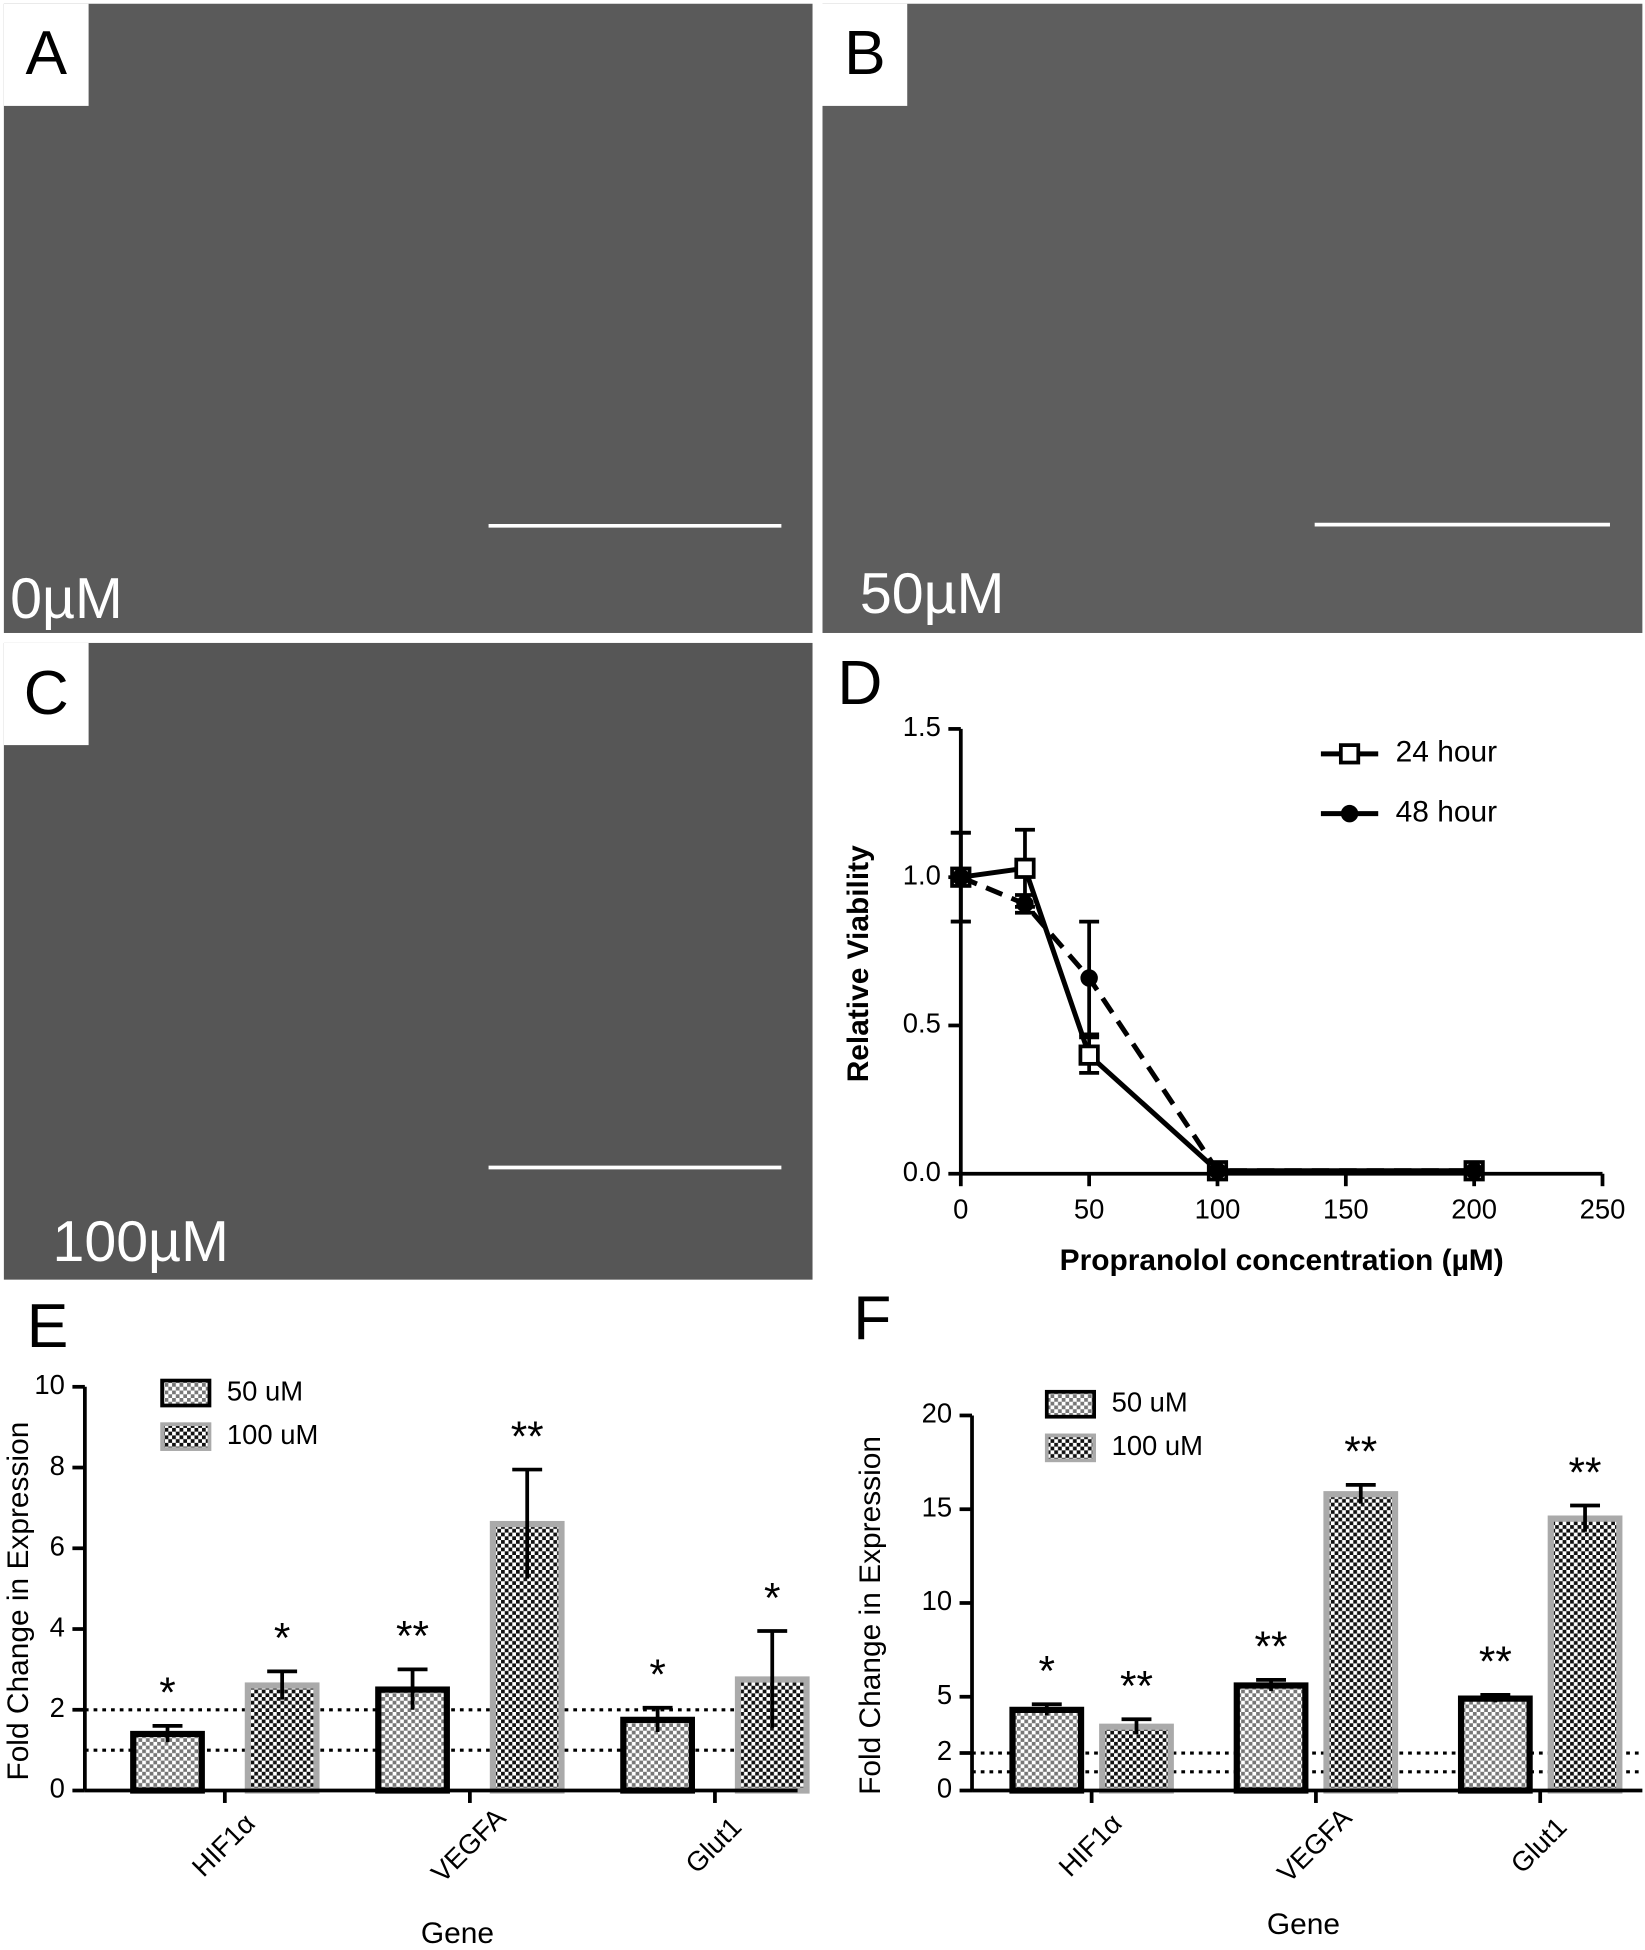 The width and height of the screenshot is (1645, 1950). I want to click on x-tick-label: 0, so click(960, 1208).